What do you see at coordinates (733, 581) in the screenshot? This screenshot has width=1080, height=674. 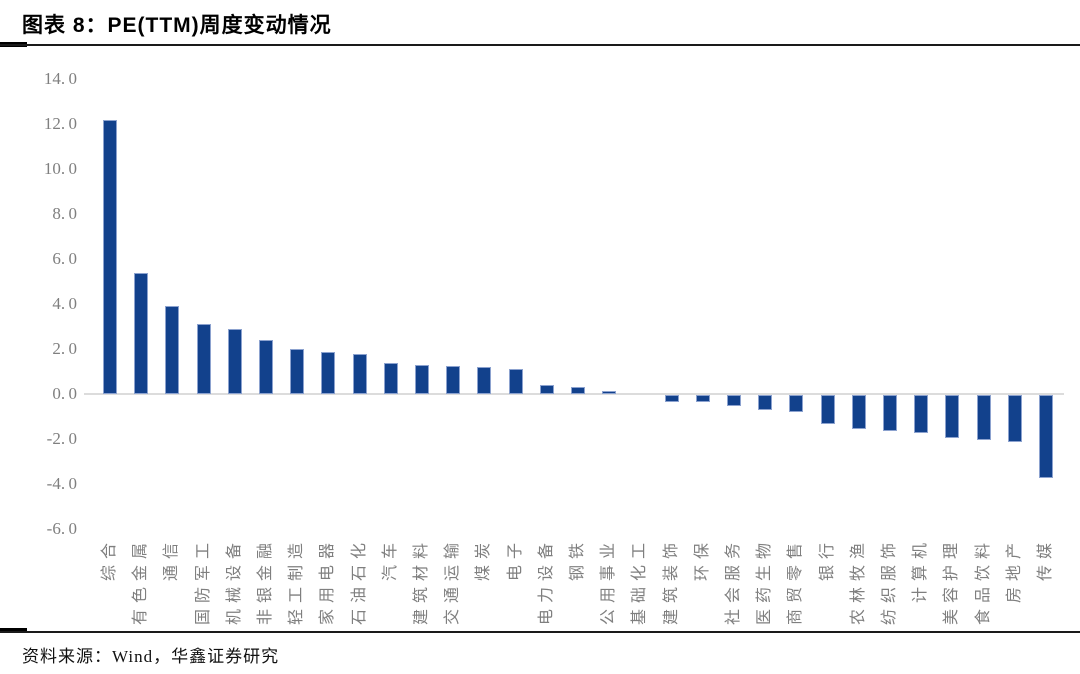 I see `x-axis-label: 社会服务` at bounding box center [733, 581].